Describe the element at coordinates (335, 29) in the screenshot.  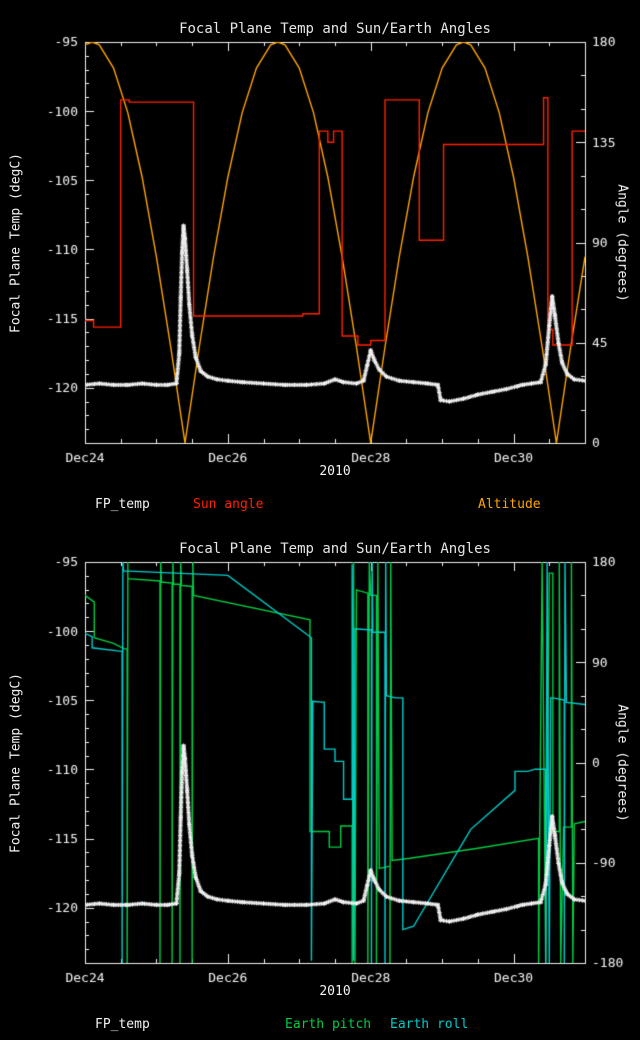
I see `top-chart-title: Focal Plane Temp and Sun/Earth Angles` at that location.